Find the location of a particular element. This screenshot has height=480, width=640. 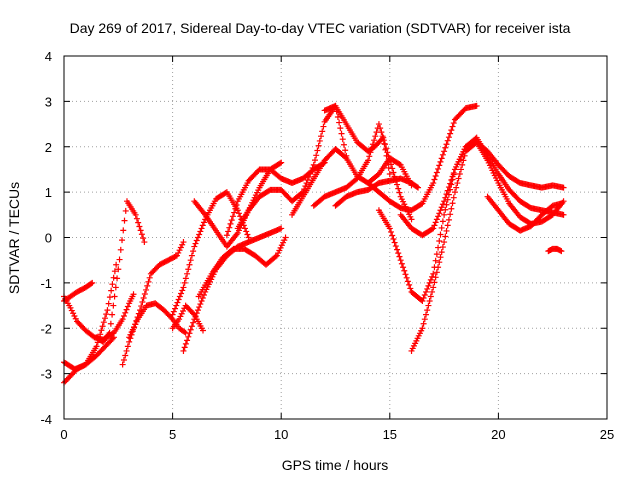

series-sat-e is located at coordinates (120, 271).